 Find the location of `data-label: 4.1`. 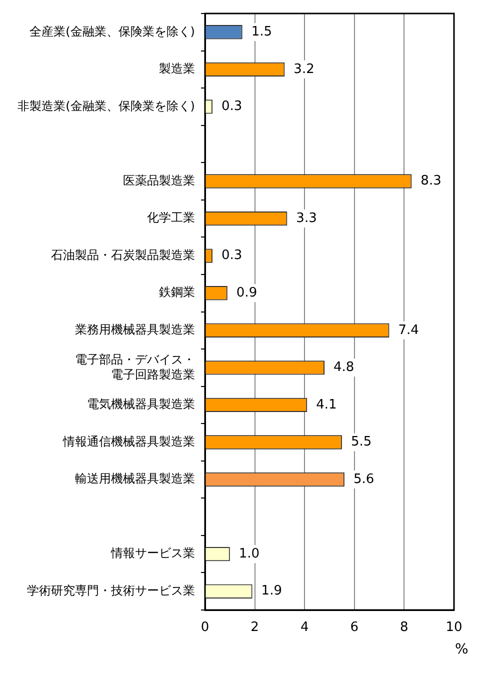

data-label: 4.1 is located at coordinates (326, 404).